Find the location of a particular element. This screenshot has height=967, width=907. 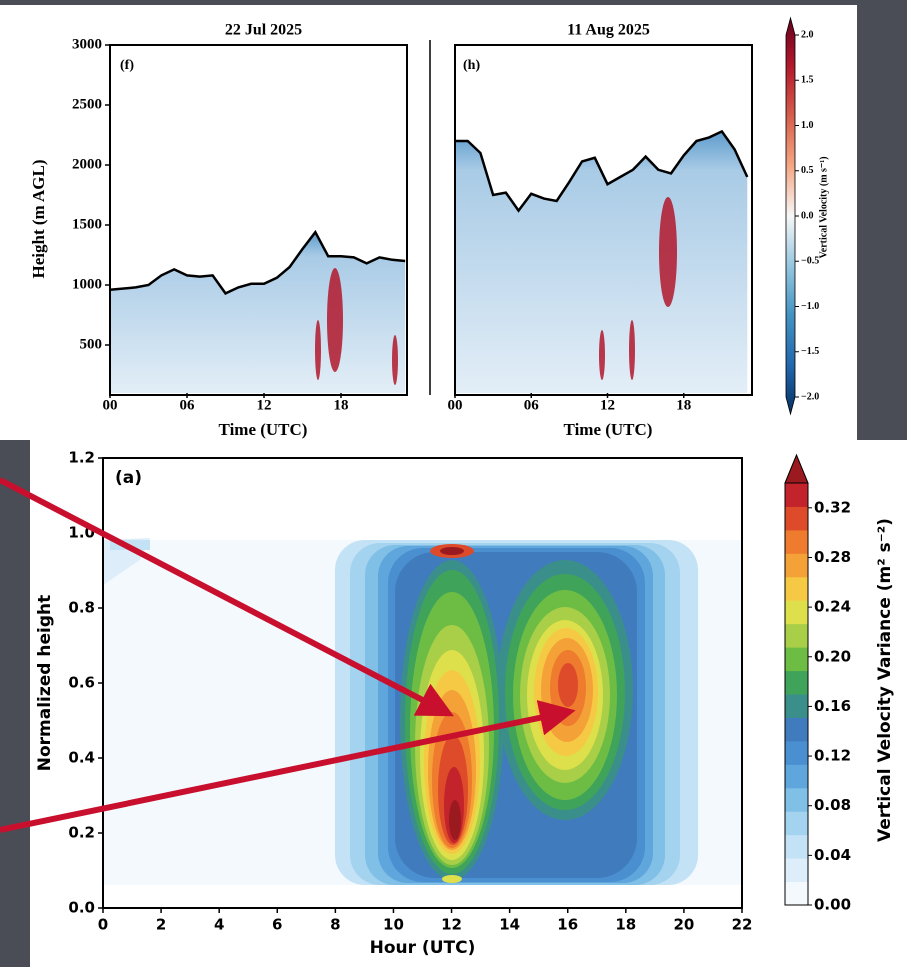

x-tick-label: 14 is located at coordinates (509, 925).